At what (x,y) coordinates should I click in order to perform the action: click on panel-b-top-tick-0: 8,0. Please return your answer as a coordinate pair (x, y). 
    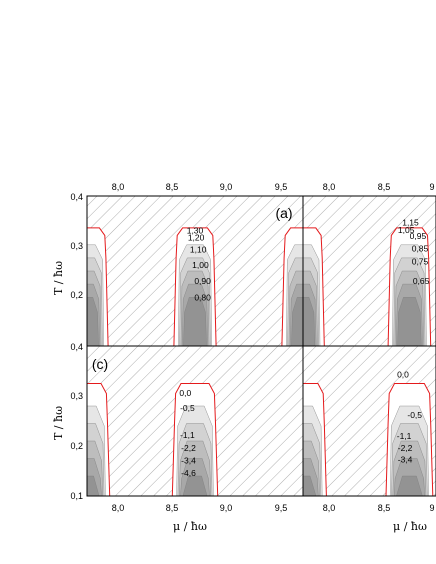
    Looking at the image, I should click on (329, 187).